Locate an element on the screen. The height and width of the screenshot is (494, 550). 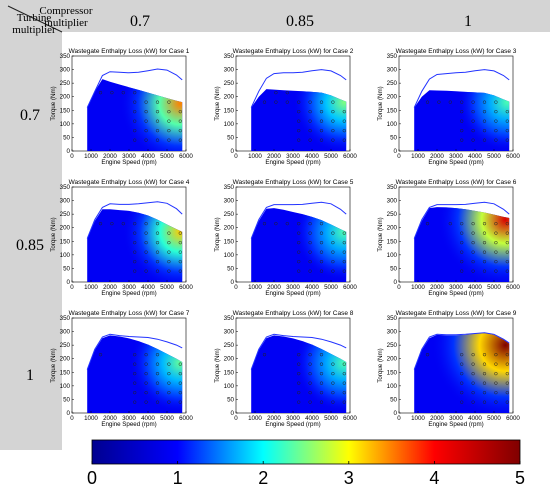
panel-title: Wastegate Enthalpy Loss (kW) for Case 8 is located at coordinates (293, 313).